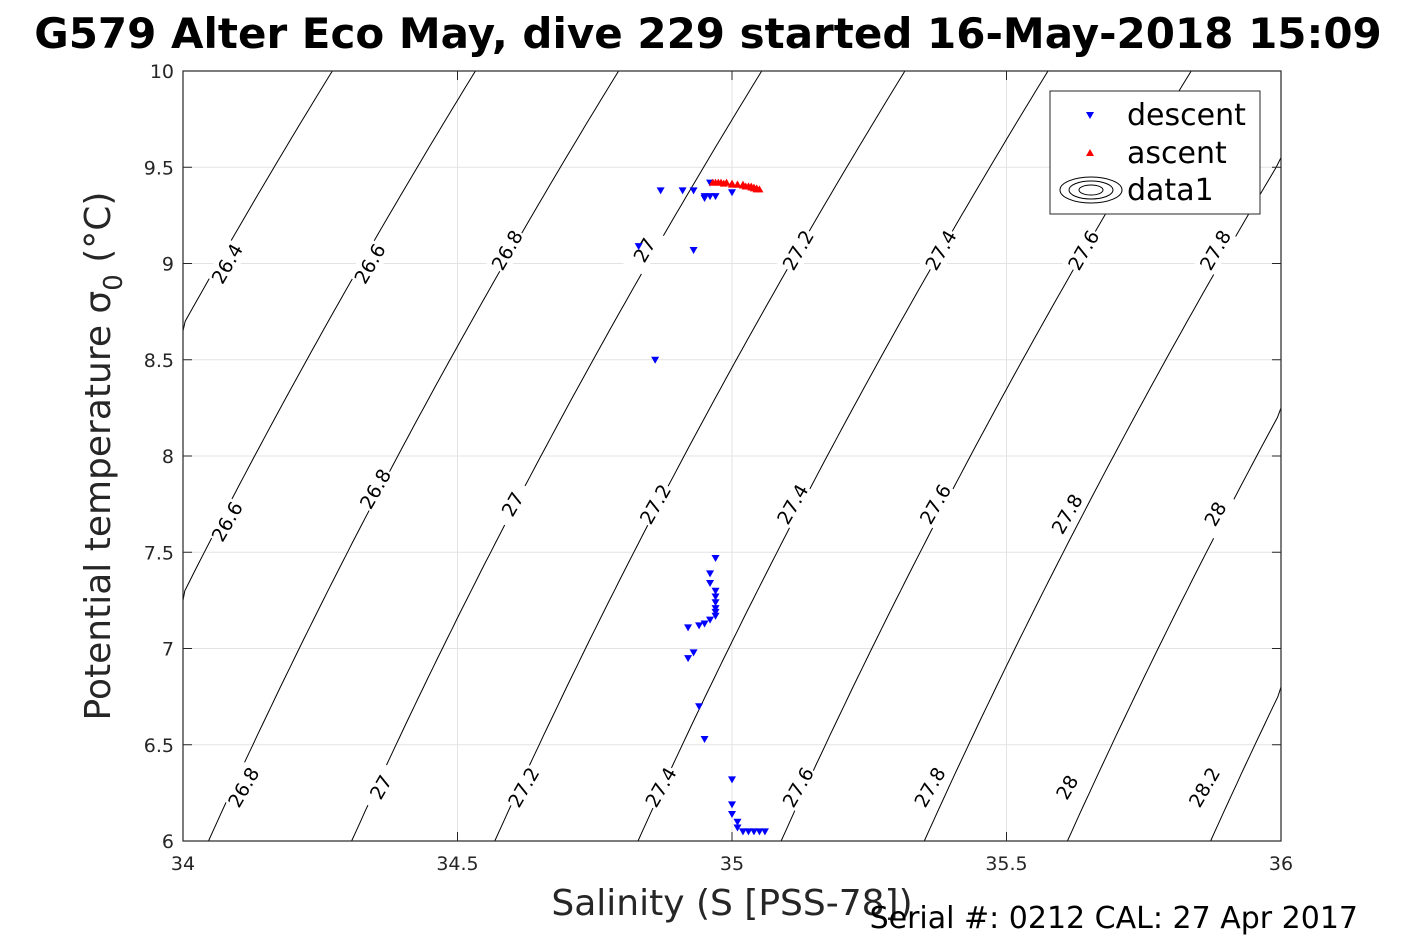  I want to click on legend-box, so click(1155, 152).